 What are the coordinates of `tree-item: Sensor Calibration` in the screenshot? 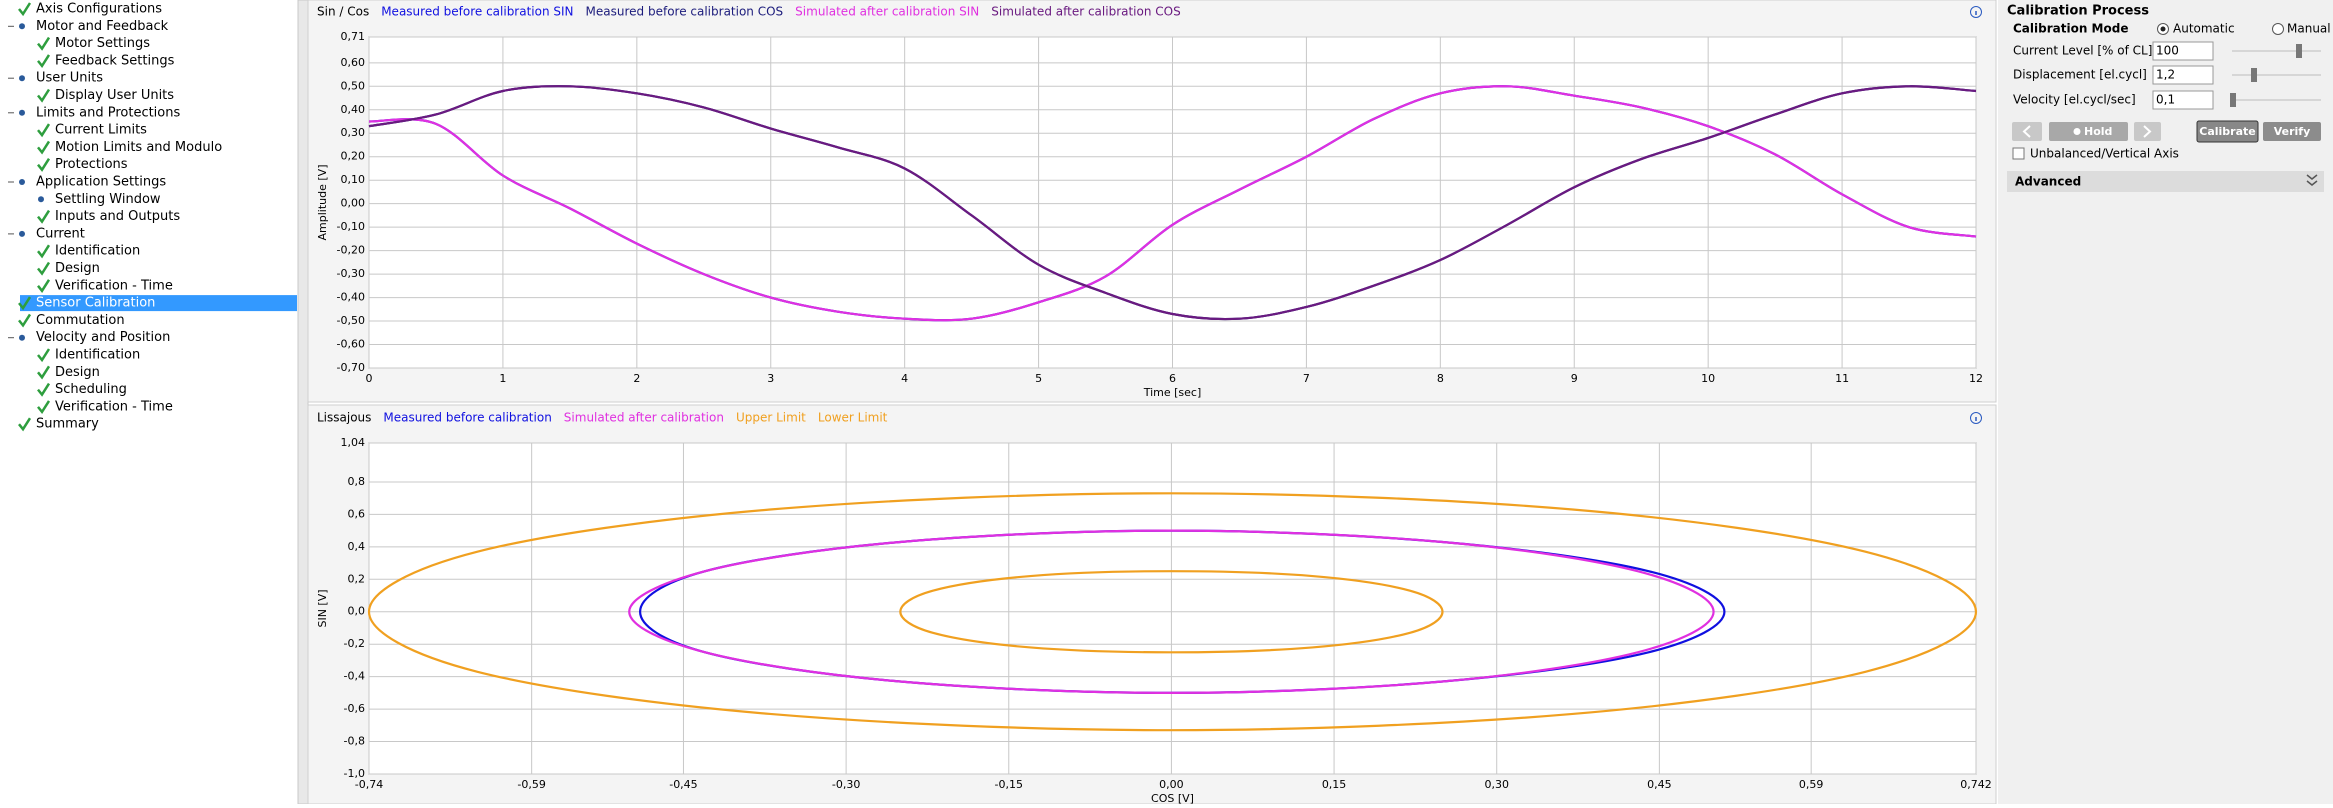 It's located at (95, 303).